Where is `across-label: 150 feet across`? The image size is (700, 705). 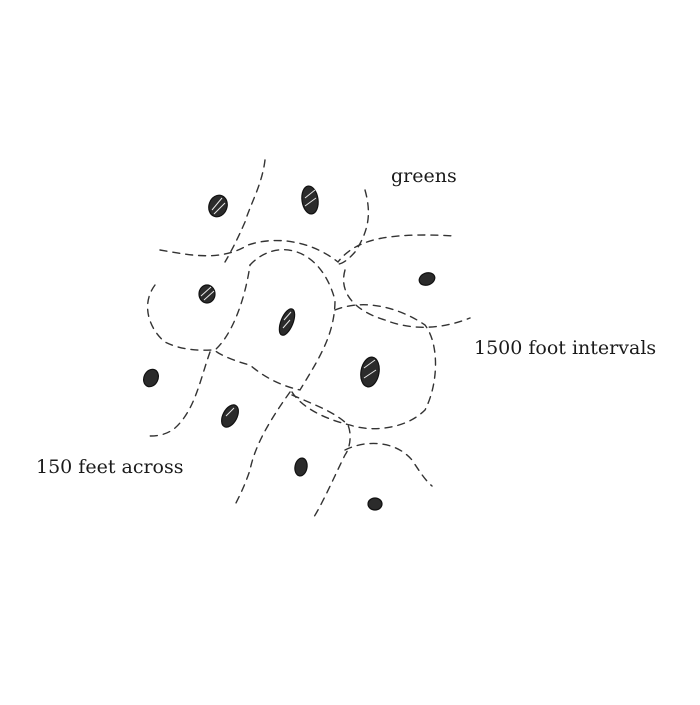 across-label: 150 feet across is located at coordinates (110, 467).